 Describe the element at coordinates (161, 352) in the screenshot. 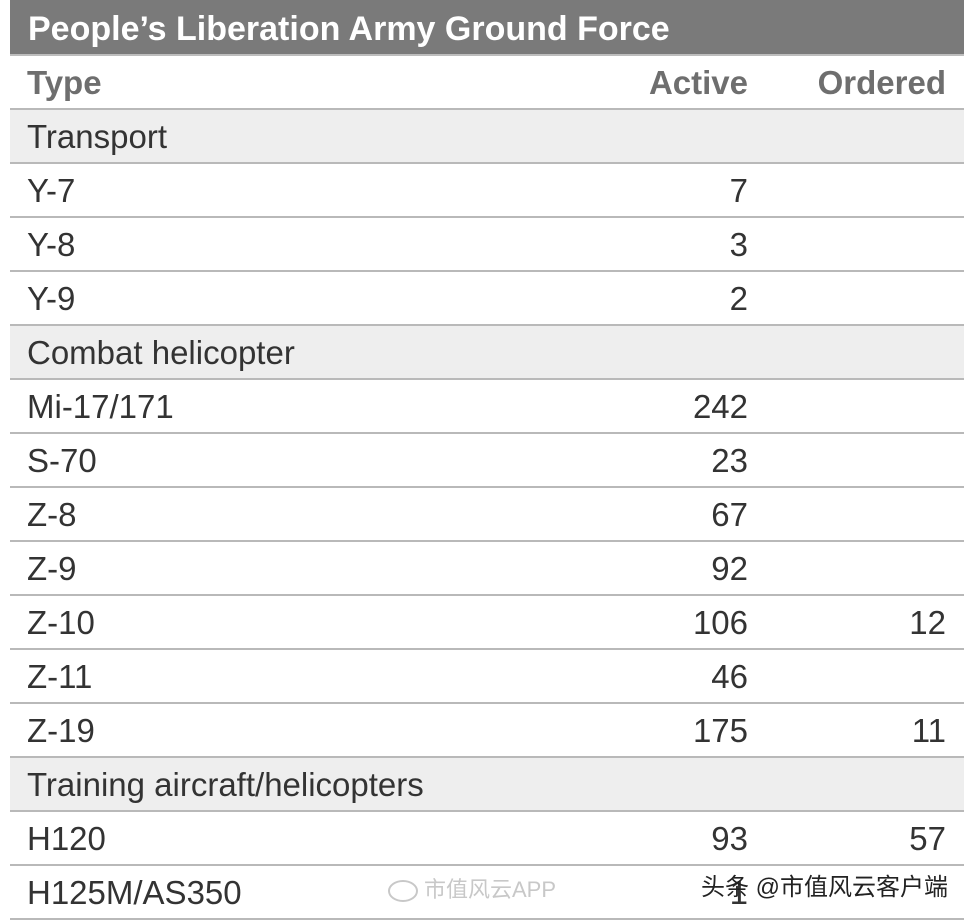

I see `category-label: Combat helicopter` at that location.